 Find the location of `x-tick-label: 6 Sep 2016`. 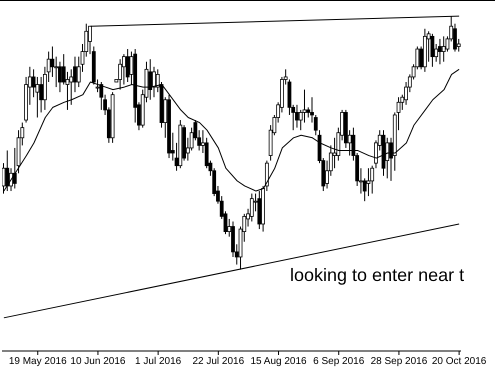

x-tick-label: 6 Sep 2016 is located at coordinates (339, 362).